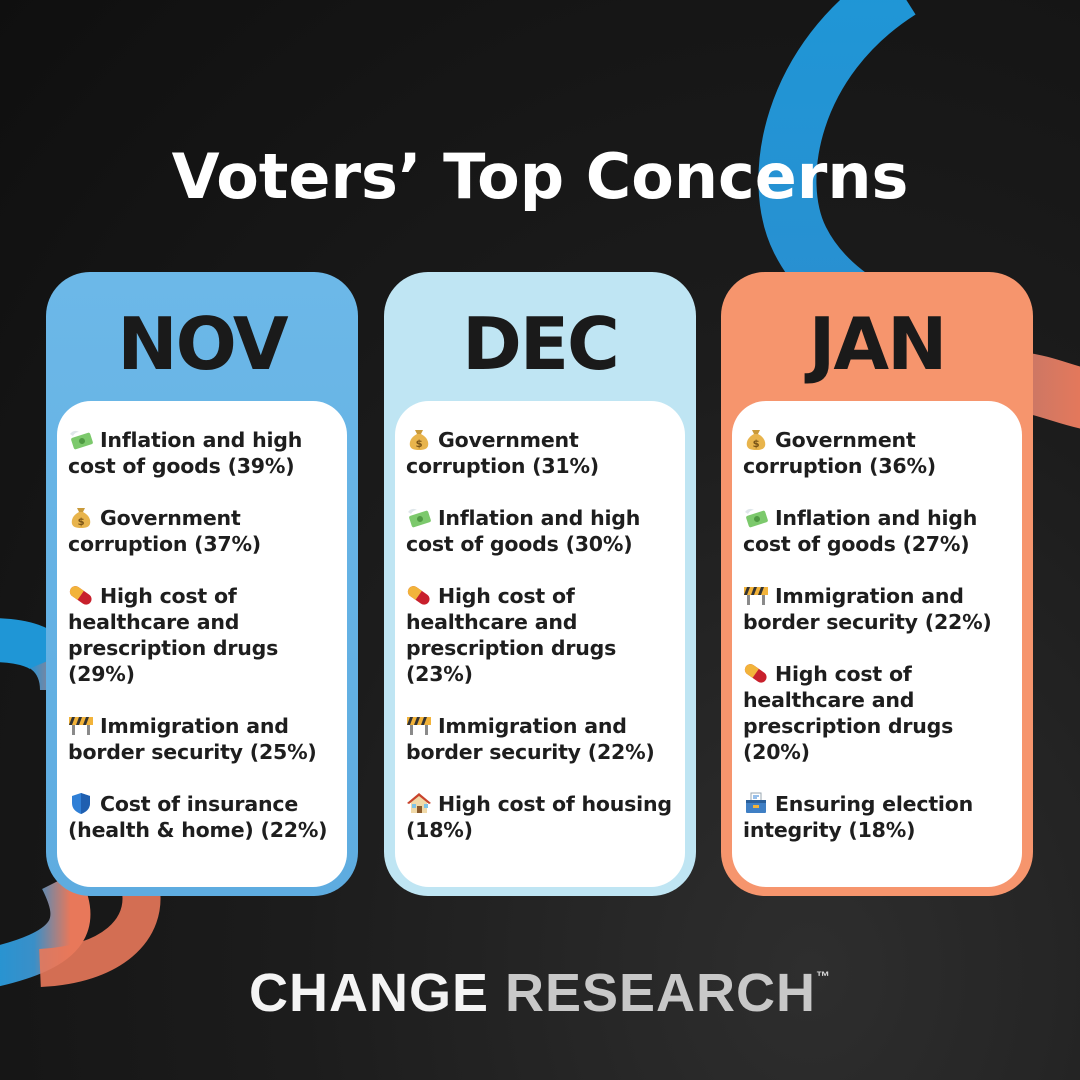 This screenshot has width=1080, height=1080. Describe the element at coordinates (660, 993) in the screenshot. I see `logo-word-research: RESEARCH` at that location.